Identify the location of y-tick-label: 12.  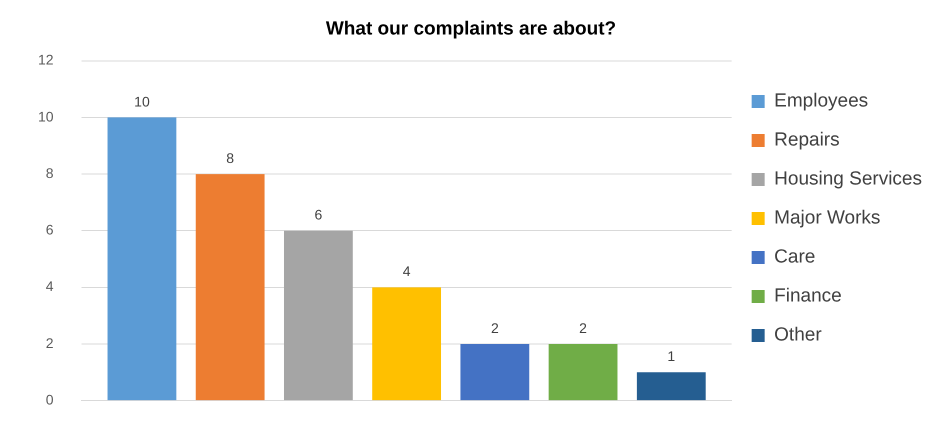
(46, 60).